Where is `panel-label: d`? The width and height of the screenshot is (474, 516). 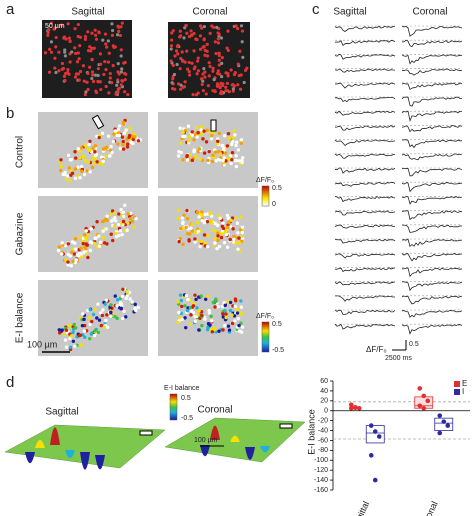
panel-label: d is located at coordinates (10, 382).